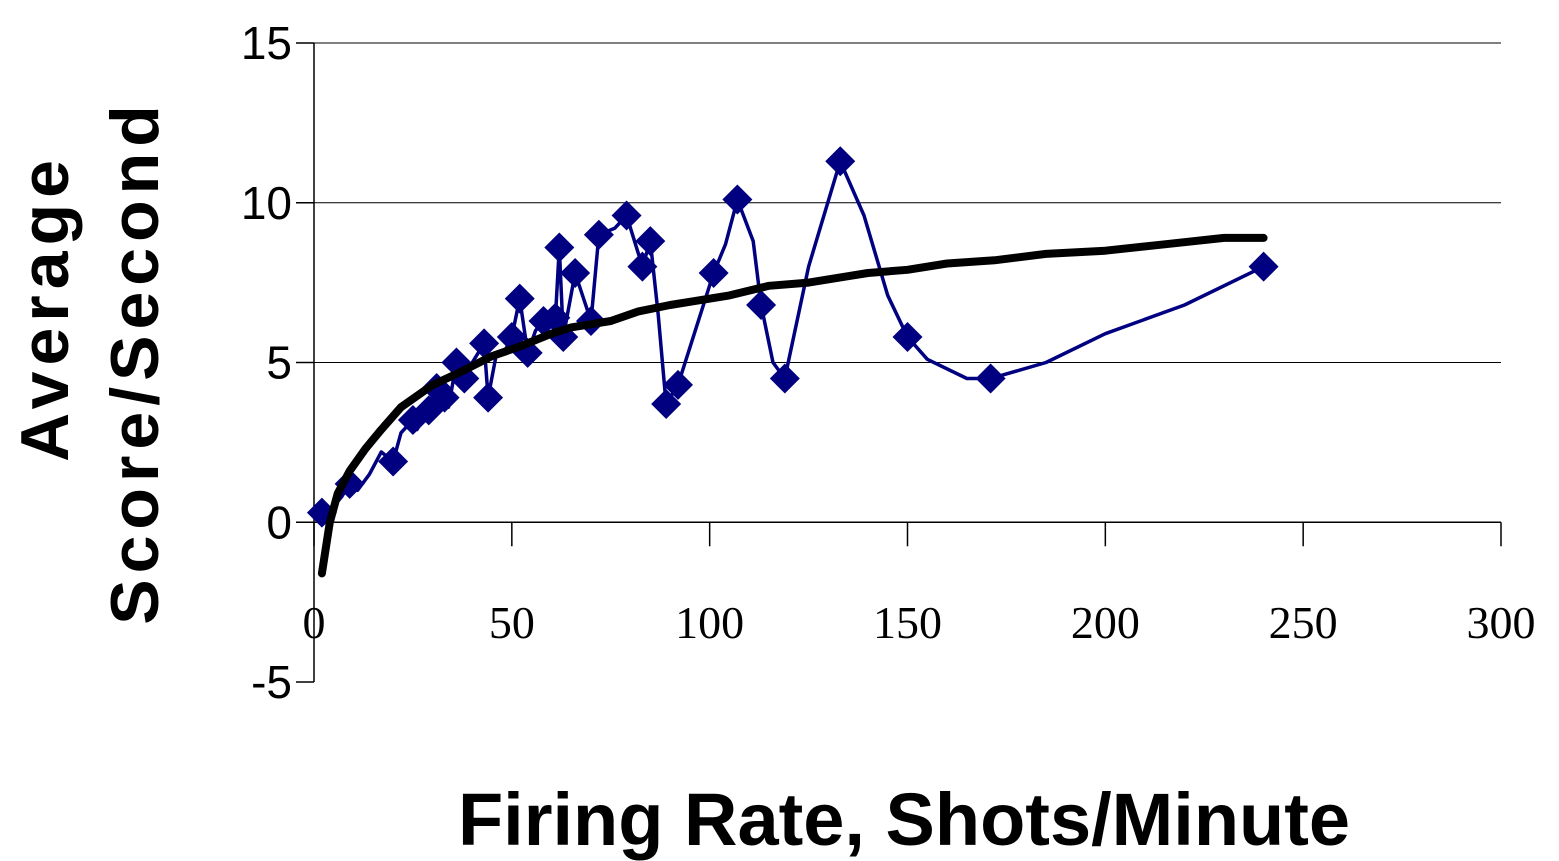 This screenshot has width=1559, height=861. I want to click on y-tick-label: 0, so click(279, 522).